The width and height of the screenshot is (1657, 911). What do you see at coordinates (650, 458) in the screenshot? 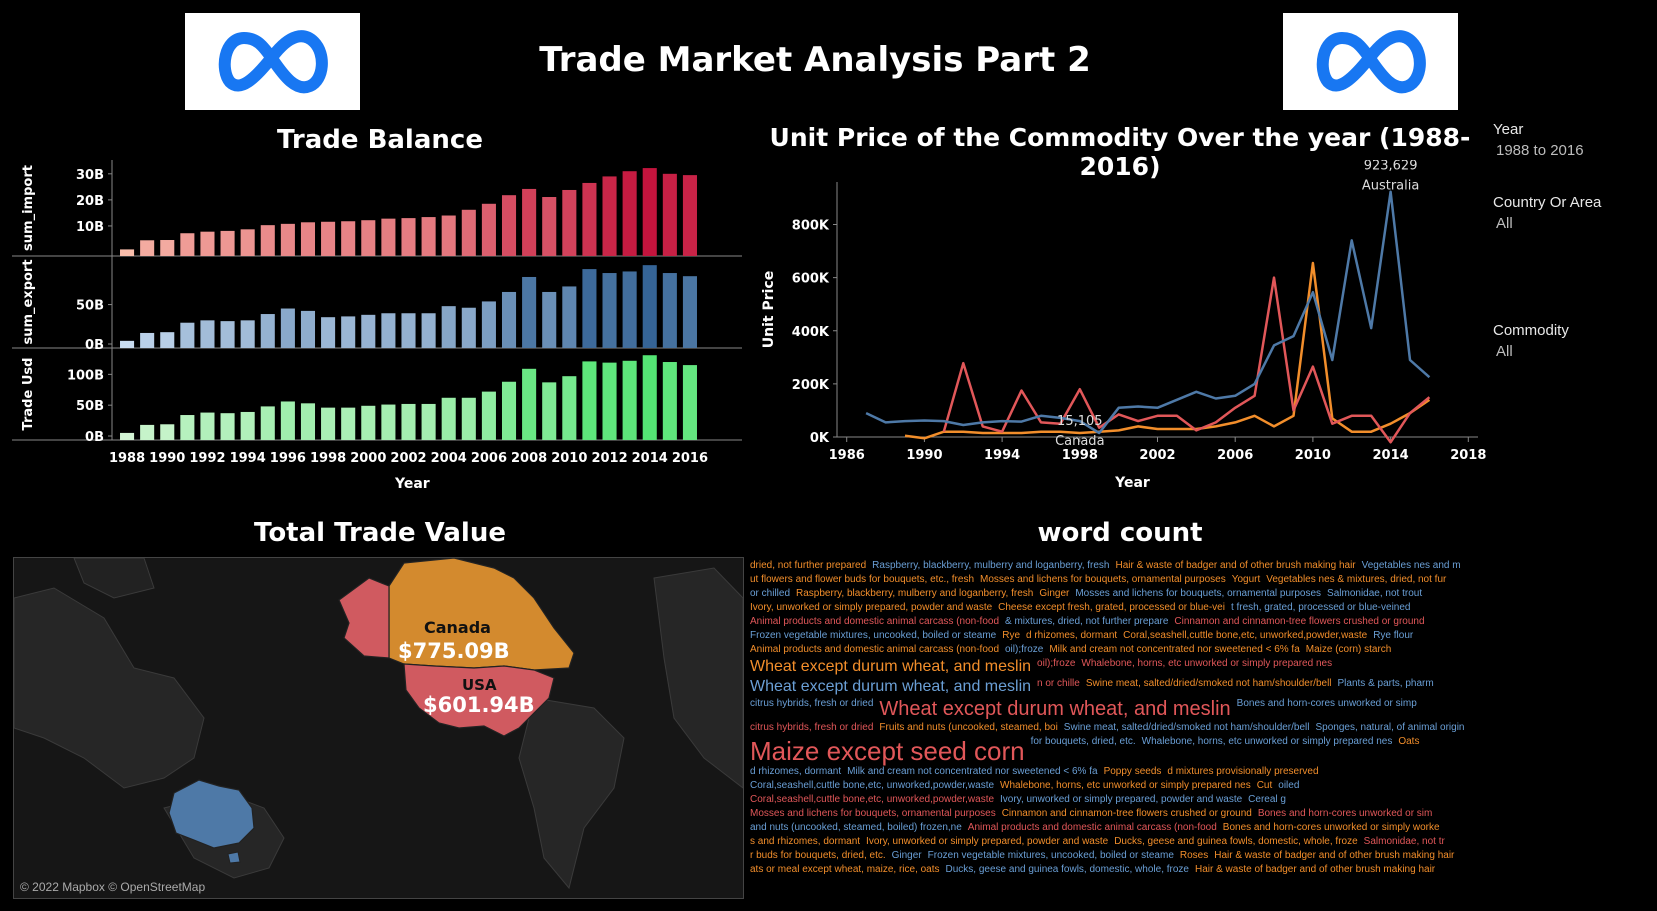
I see `x-tick-label: 2014` at bounding box center [650, 458].